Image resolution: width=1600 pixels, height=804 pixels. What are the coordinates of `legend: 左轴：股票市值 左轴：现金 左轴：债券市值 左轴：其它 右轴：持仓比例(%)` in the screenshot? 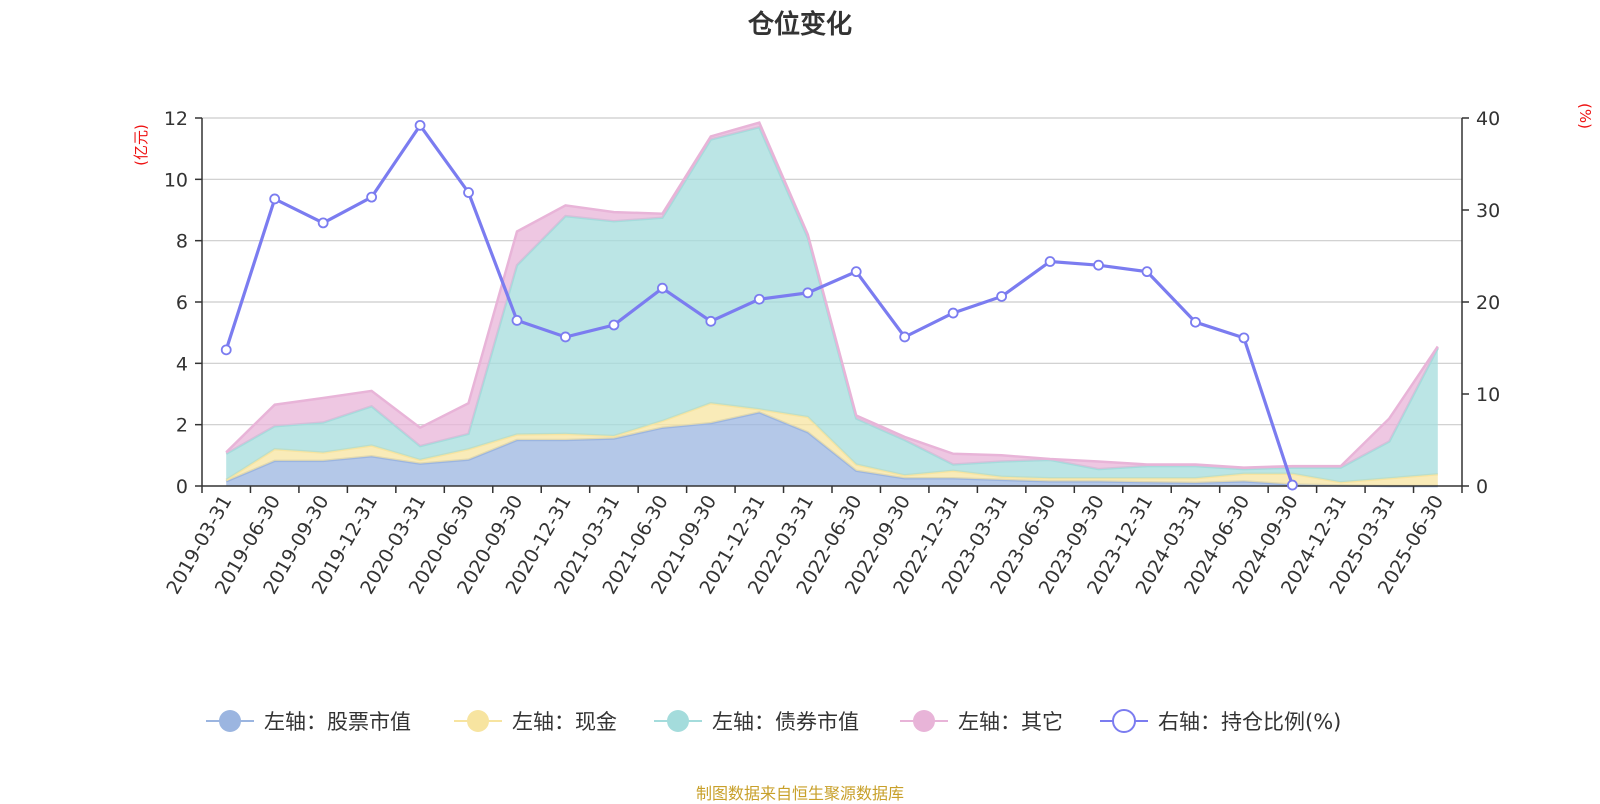 It's located at (773, 721).